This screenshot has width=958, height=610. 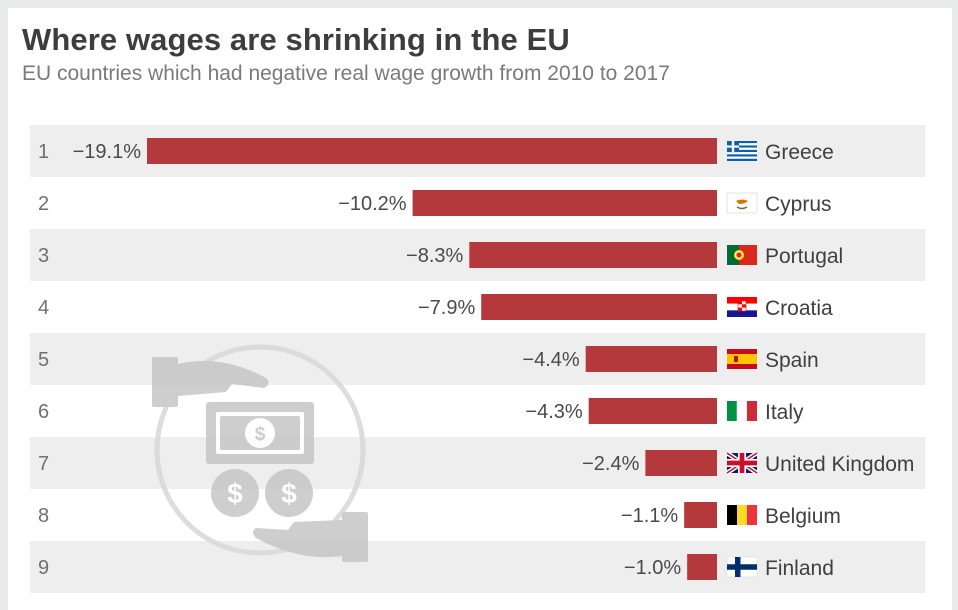 What do you see at coordinates (799, 152) in the screenshot?
I see `country-label: Greece` at bounding box center [799, 152].